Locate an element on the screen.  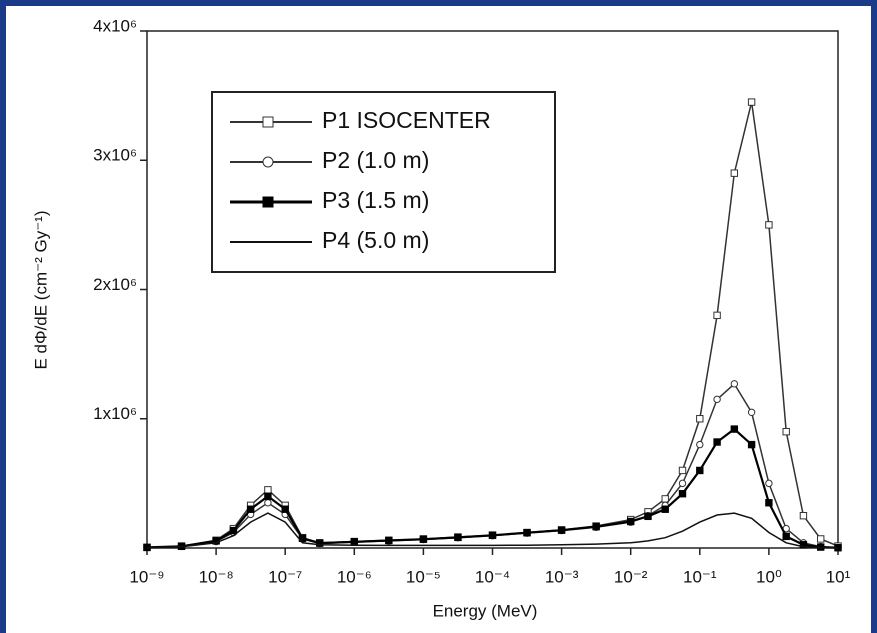
y-tick-label: 2x10⁶ is located at coordinates (115, 284).